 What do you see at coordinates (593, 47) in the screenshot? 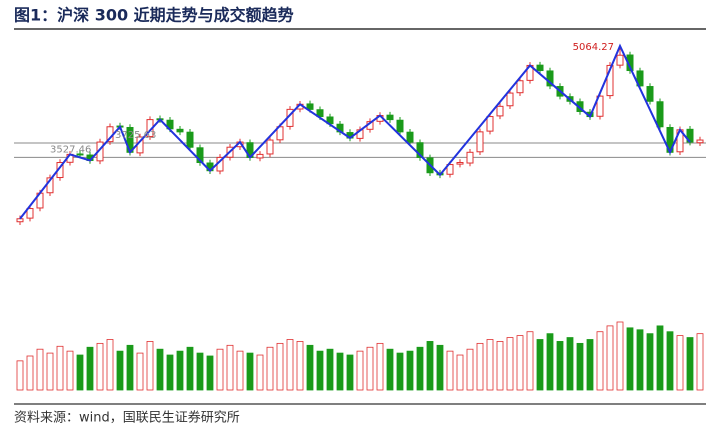
I see `peak-label: 5064.27` at bounding box center [593, 47].